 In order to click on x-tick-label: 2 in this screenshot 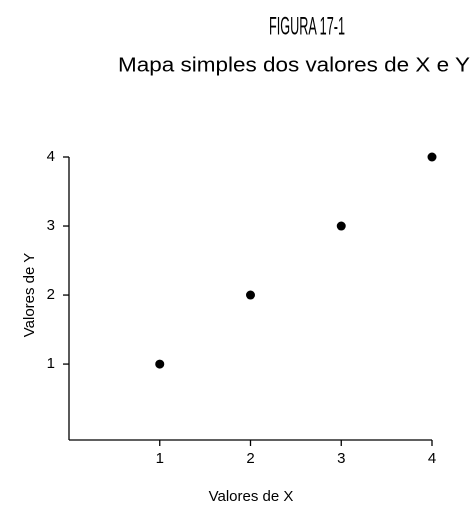, I will do `click(250, 458)`.